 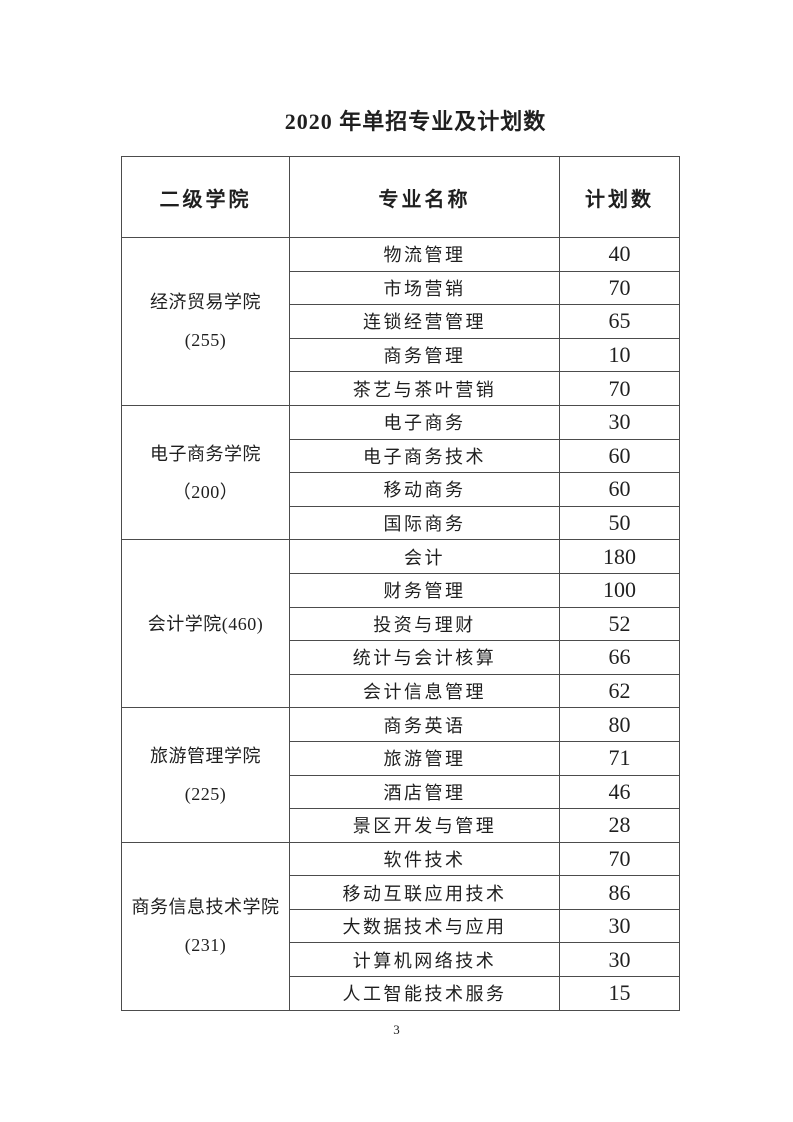 I want to click on table-row: 茶艺与茶叶营销 70, so click(x=401, y=388).